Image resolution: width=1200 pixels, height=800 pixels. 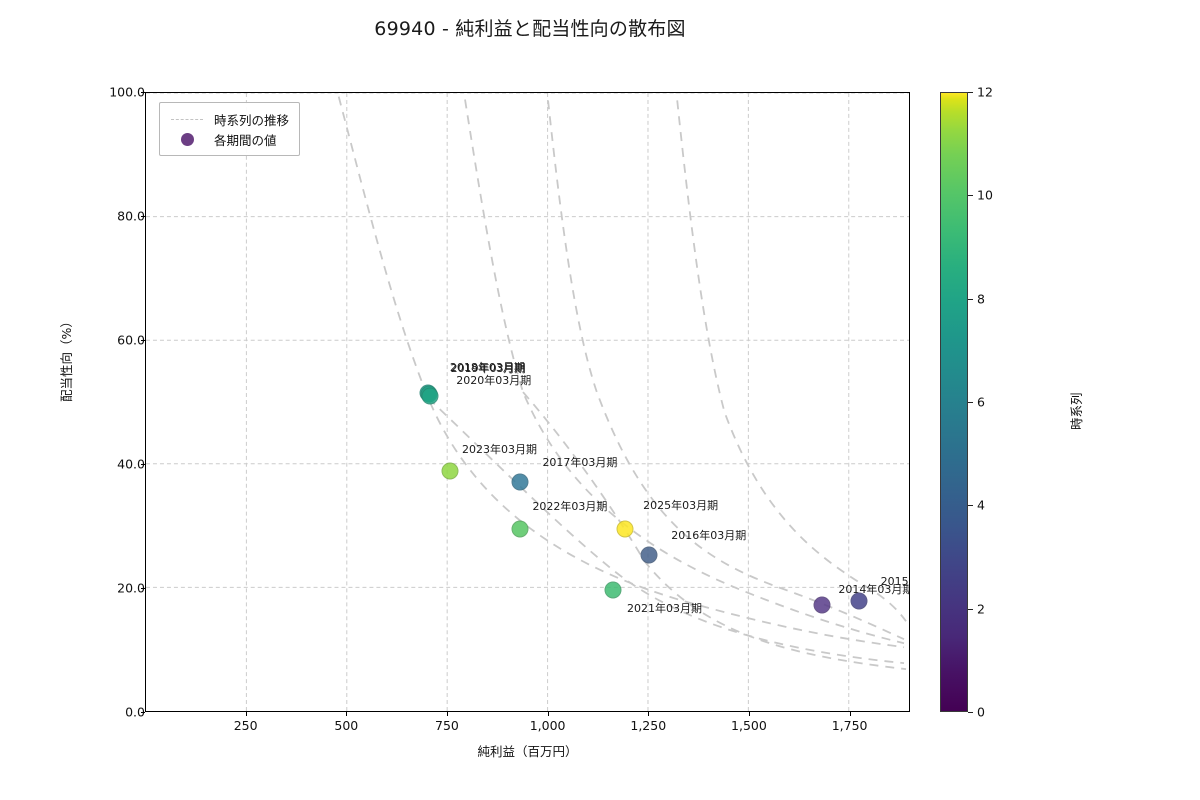 What do you see at coordinates (245, 725) in the screenshot?
I see `x-tick-label: 250` at bounding box center [245, 725].